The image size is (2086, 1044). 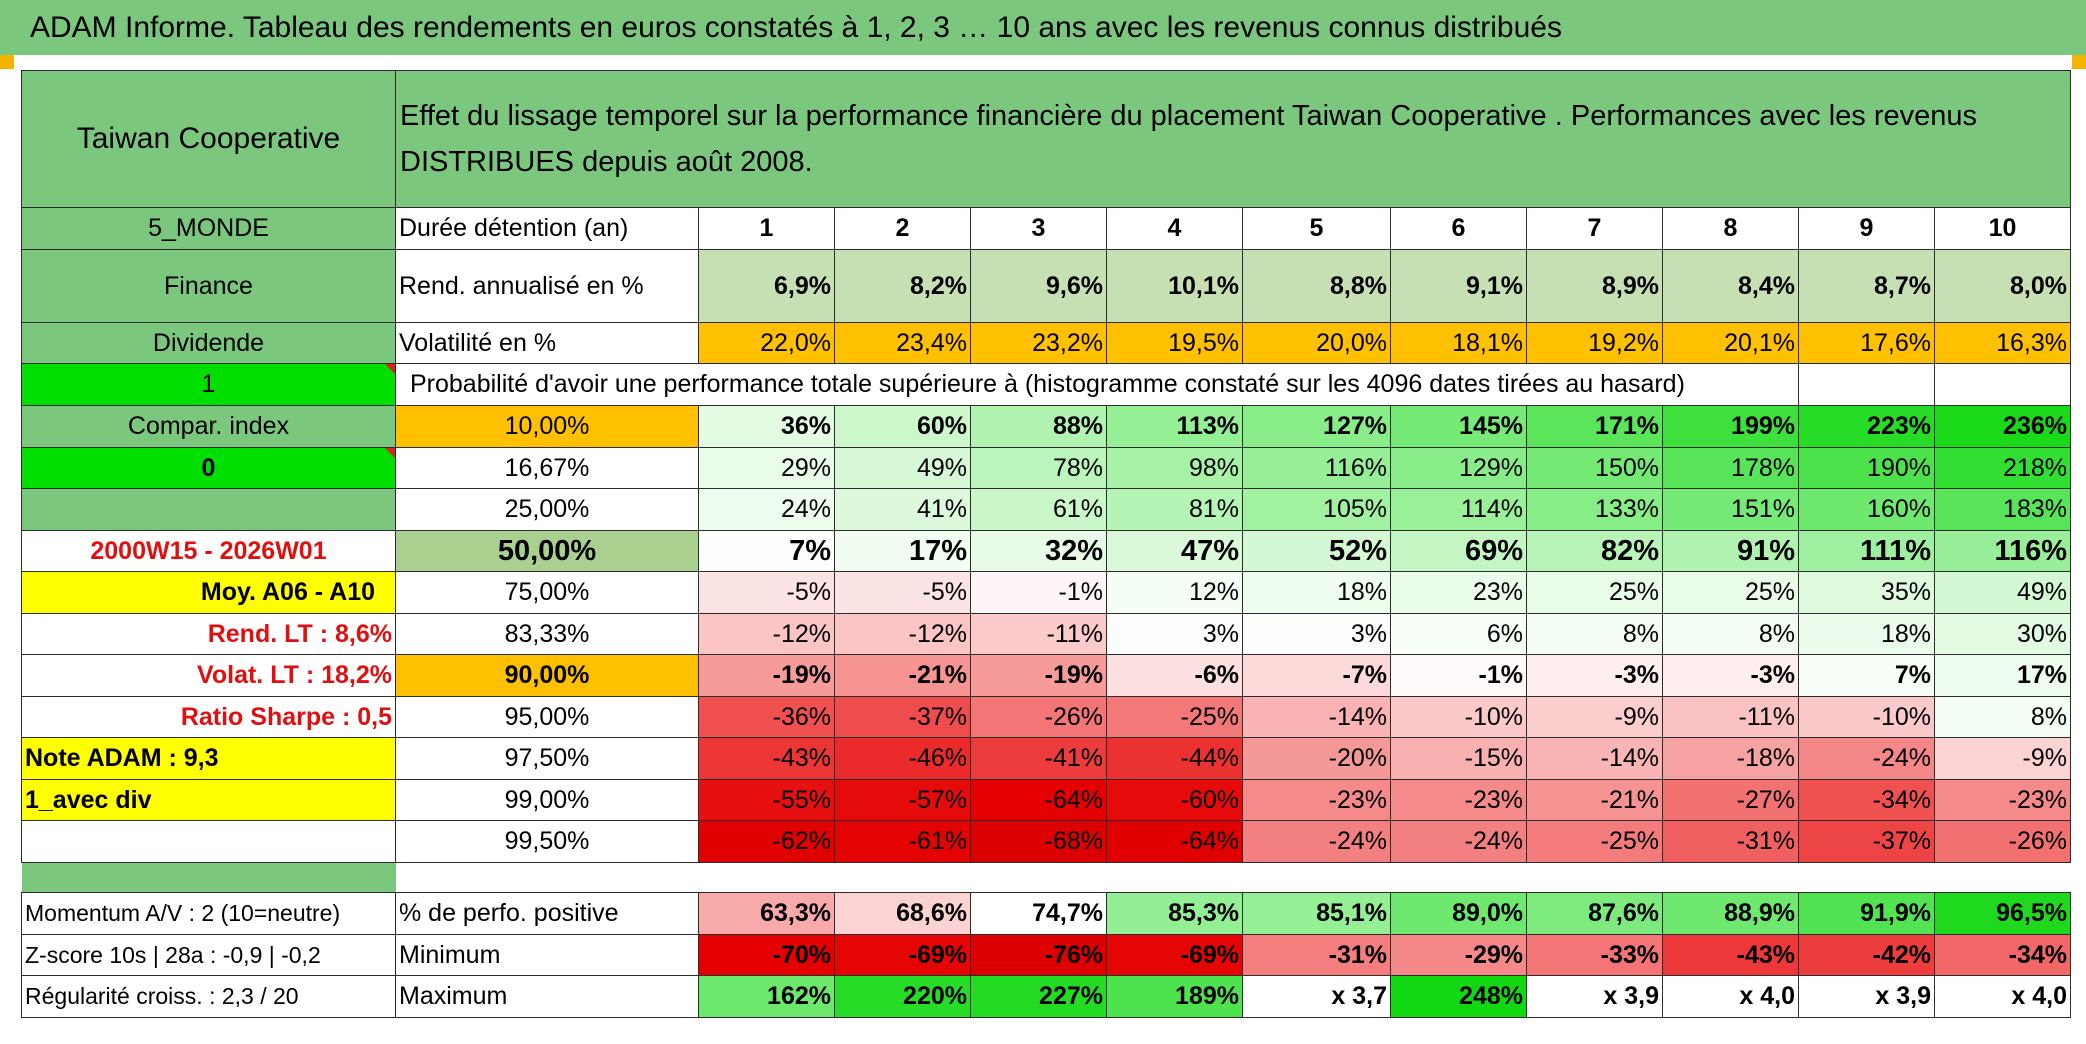 I want to click on volatility-cell: 19,2%, so click(x=1594, y=343).